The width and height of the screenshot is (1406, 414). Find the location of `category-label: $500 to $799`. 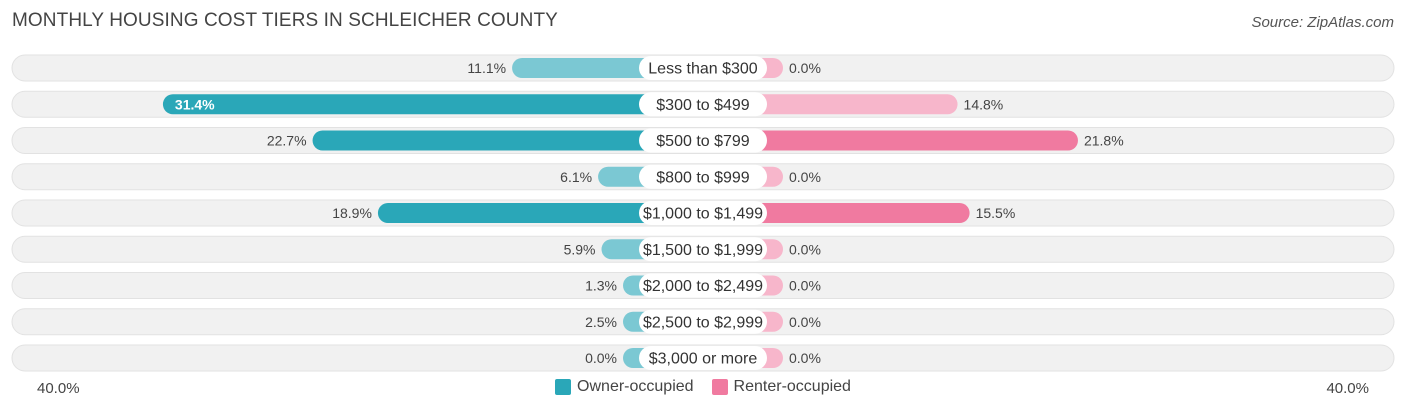

category-label: $500 to $799 is located at coordinates (703, 141).